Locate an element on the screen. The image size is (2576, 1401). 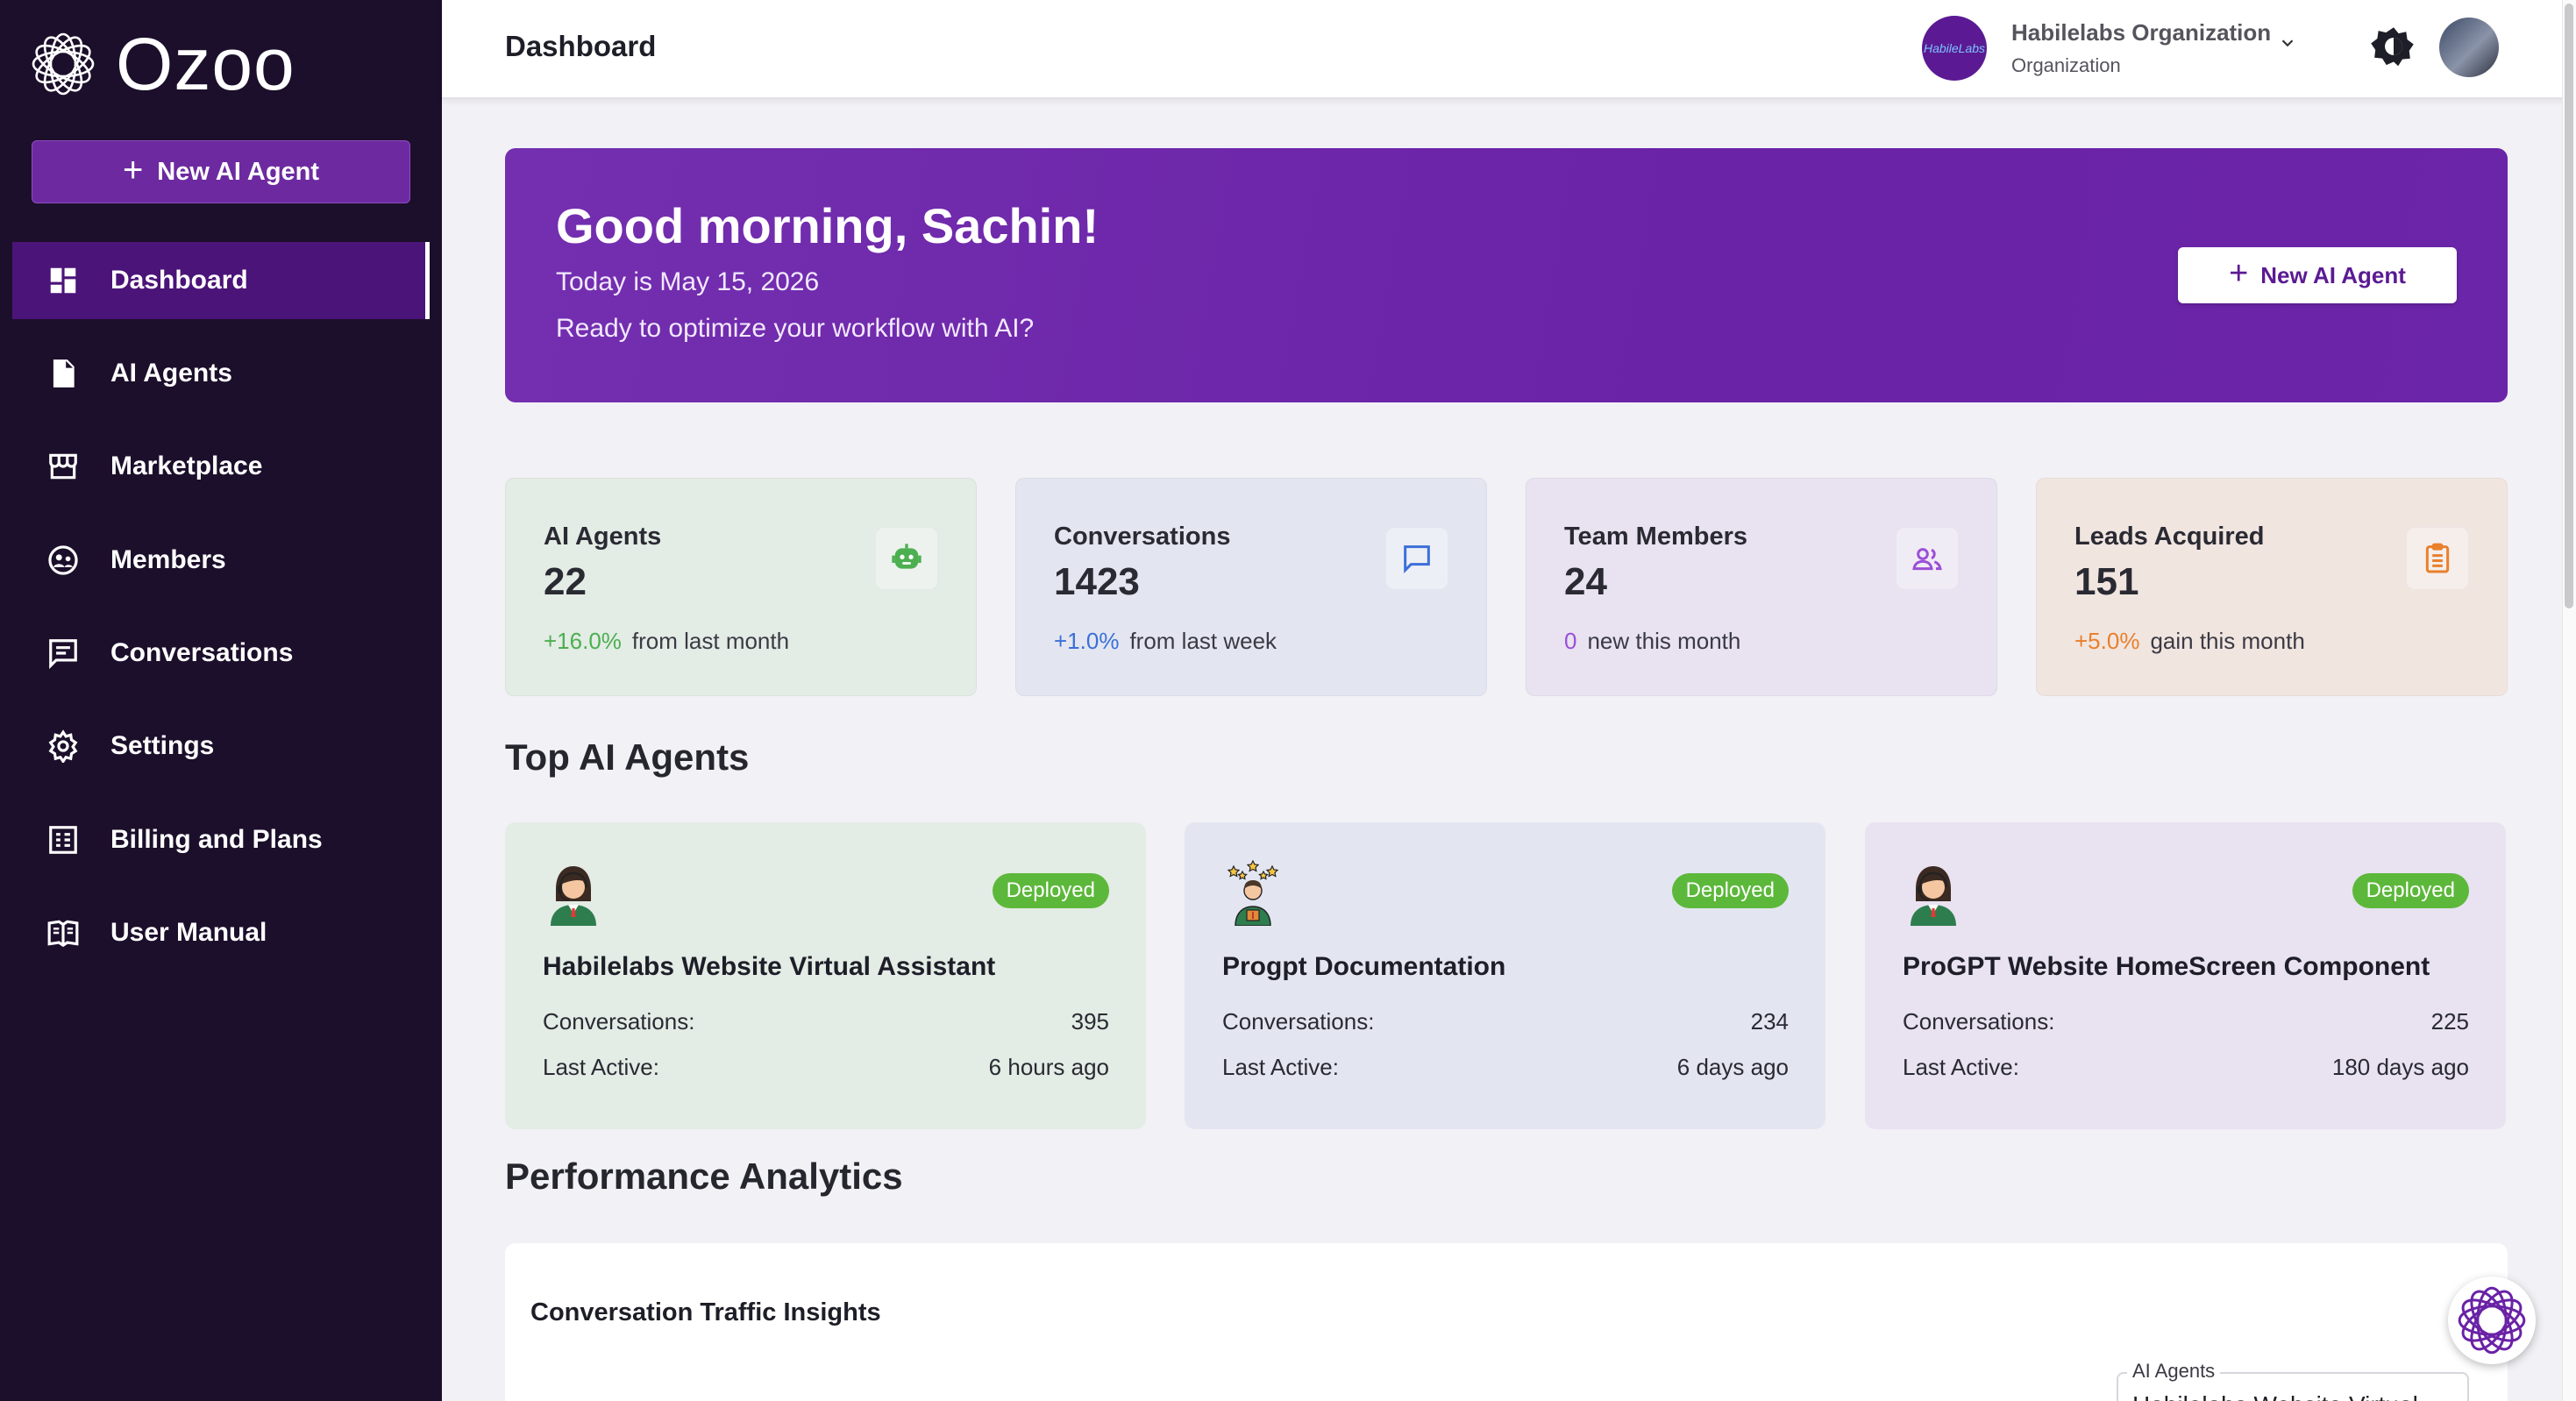
agent-conversations-row: Conversations: 234 is located at coordinates (1505, 1021).